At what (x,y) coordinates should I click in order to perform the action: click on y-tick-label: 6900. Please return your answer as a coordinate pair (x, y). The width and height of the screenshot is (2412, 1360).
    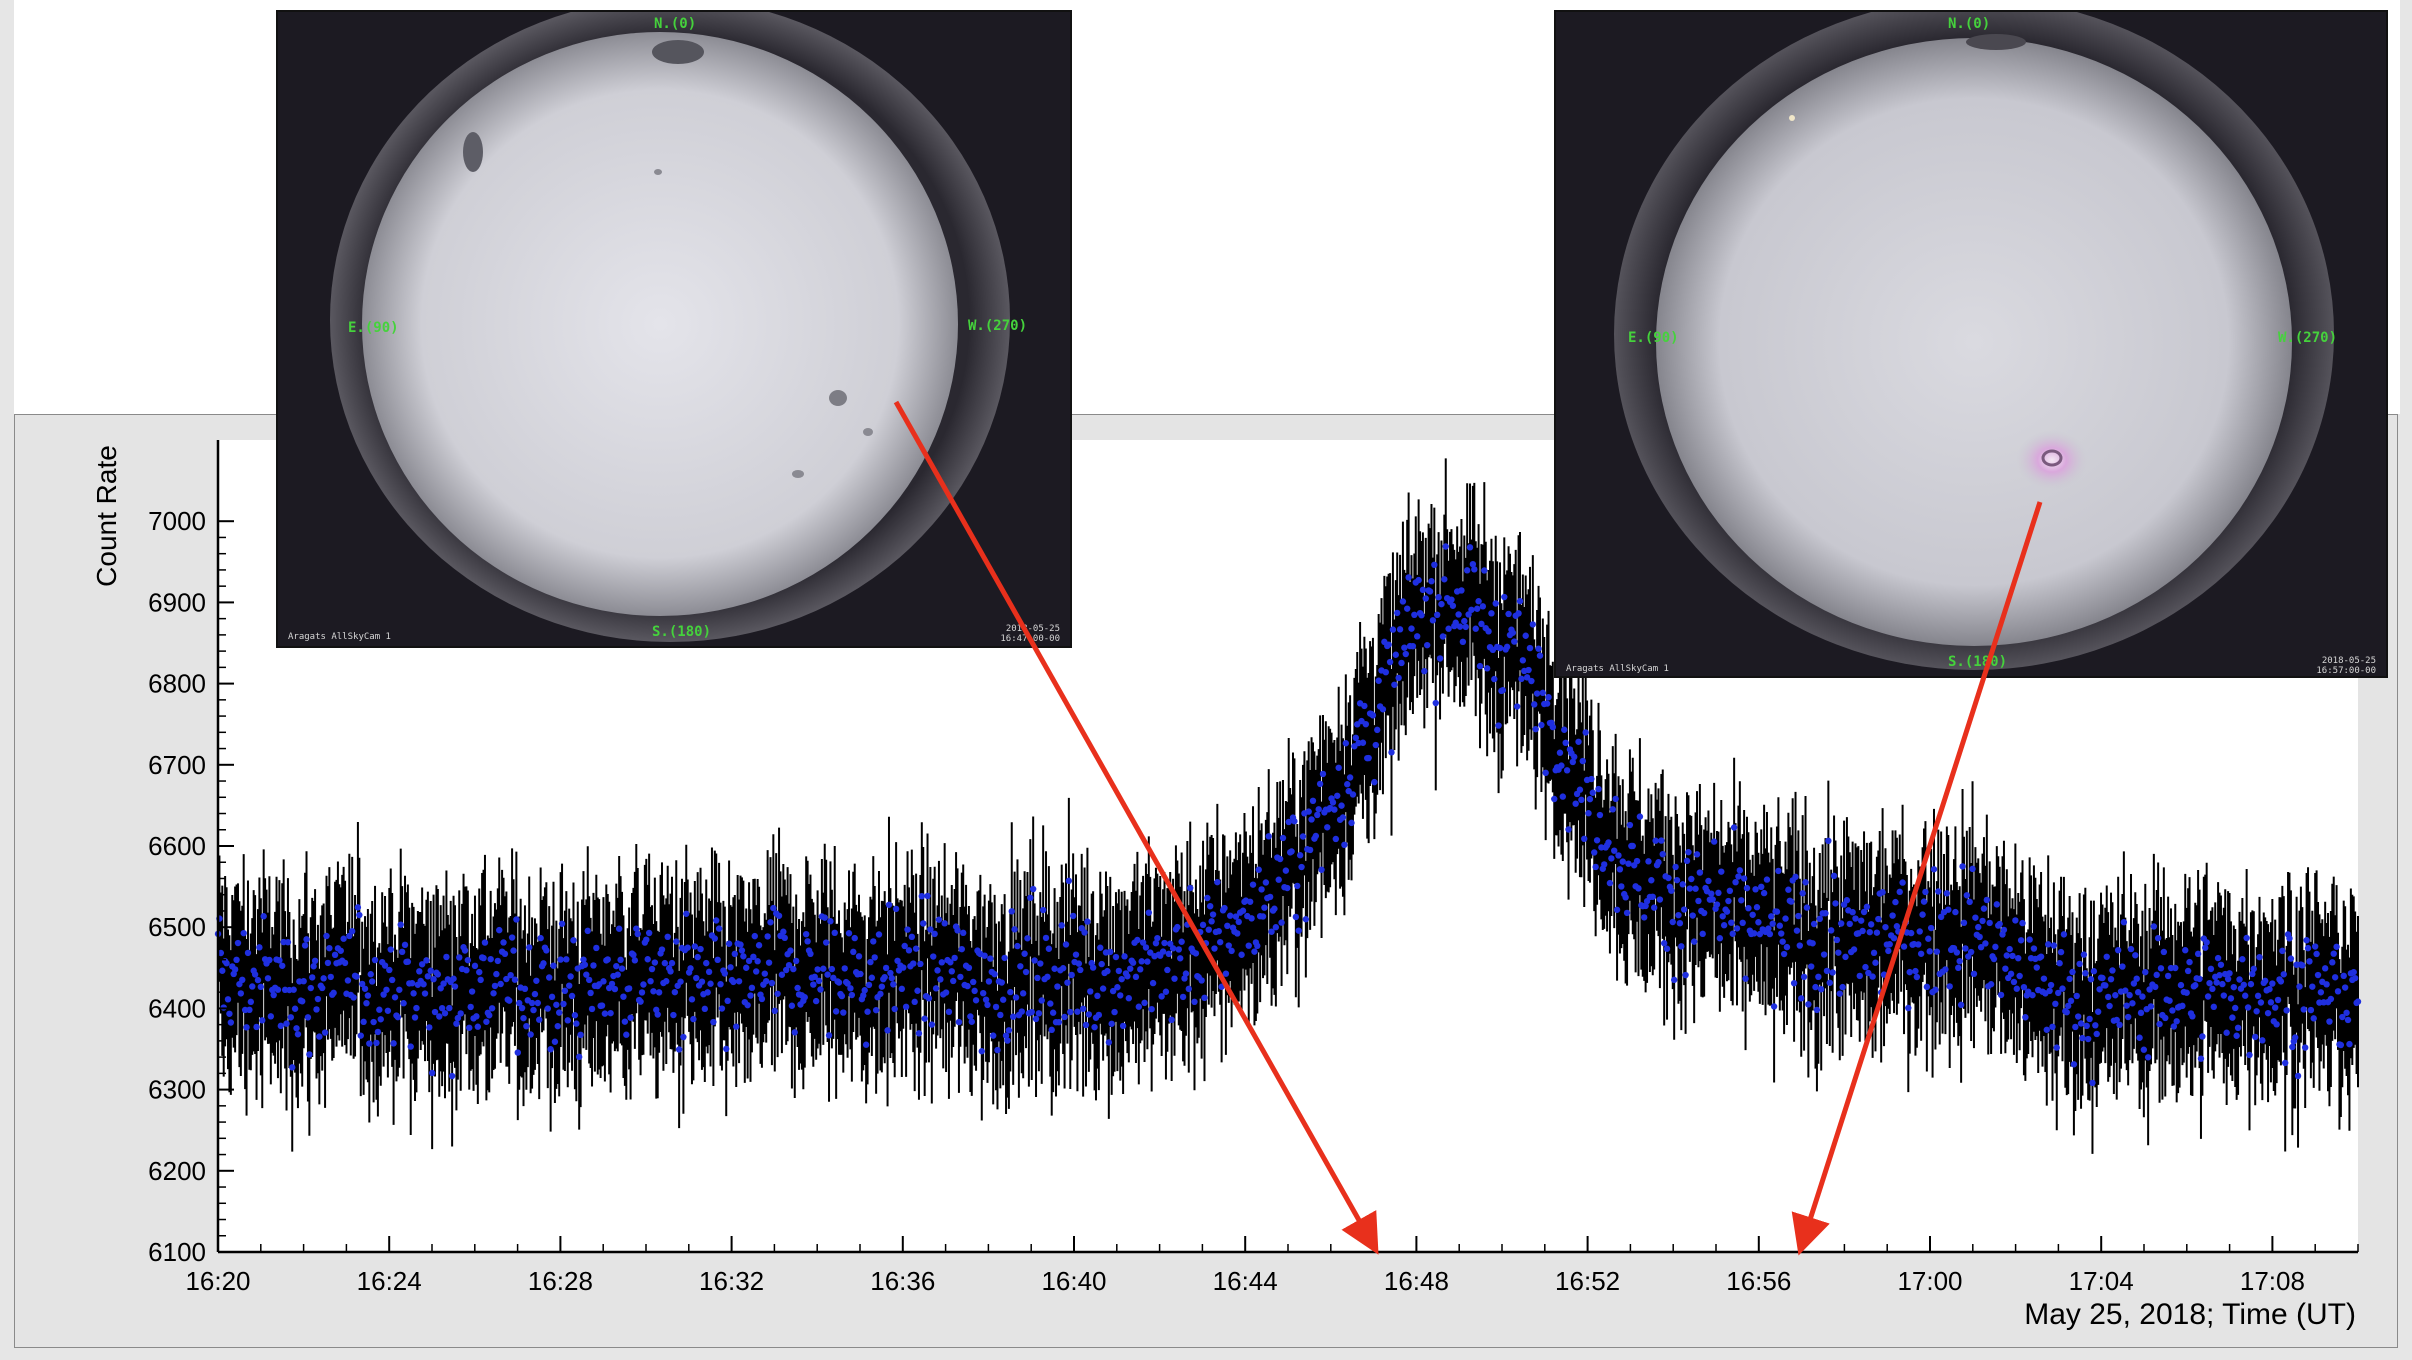
    Looking at the image, I should click on (177, 602).